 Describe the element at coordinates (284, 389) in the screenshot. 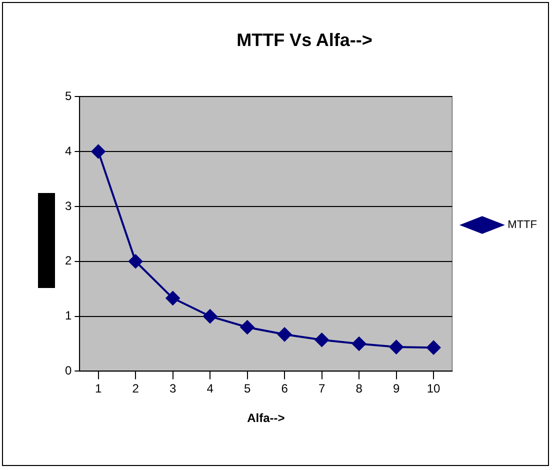

I see `x-tick-label: 6` at that location.